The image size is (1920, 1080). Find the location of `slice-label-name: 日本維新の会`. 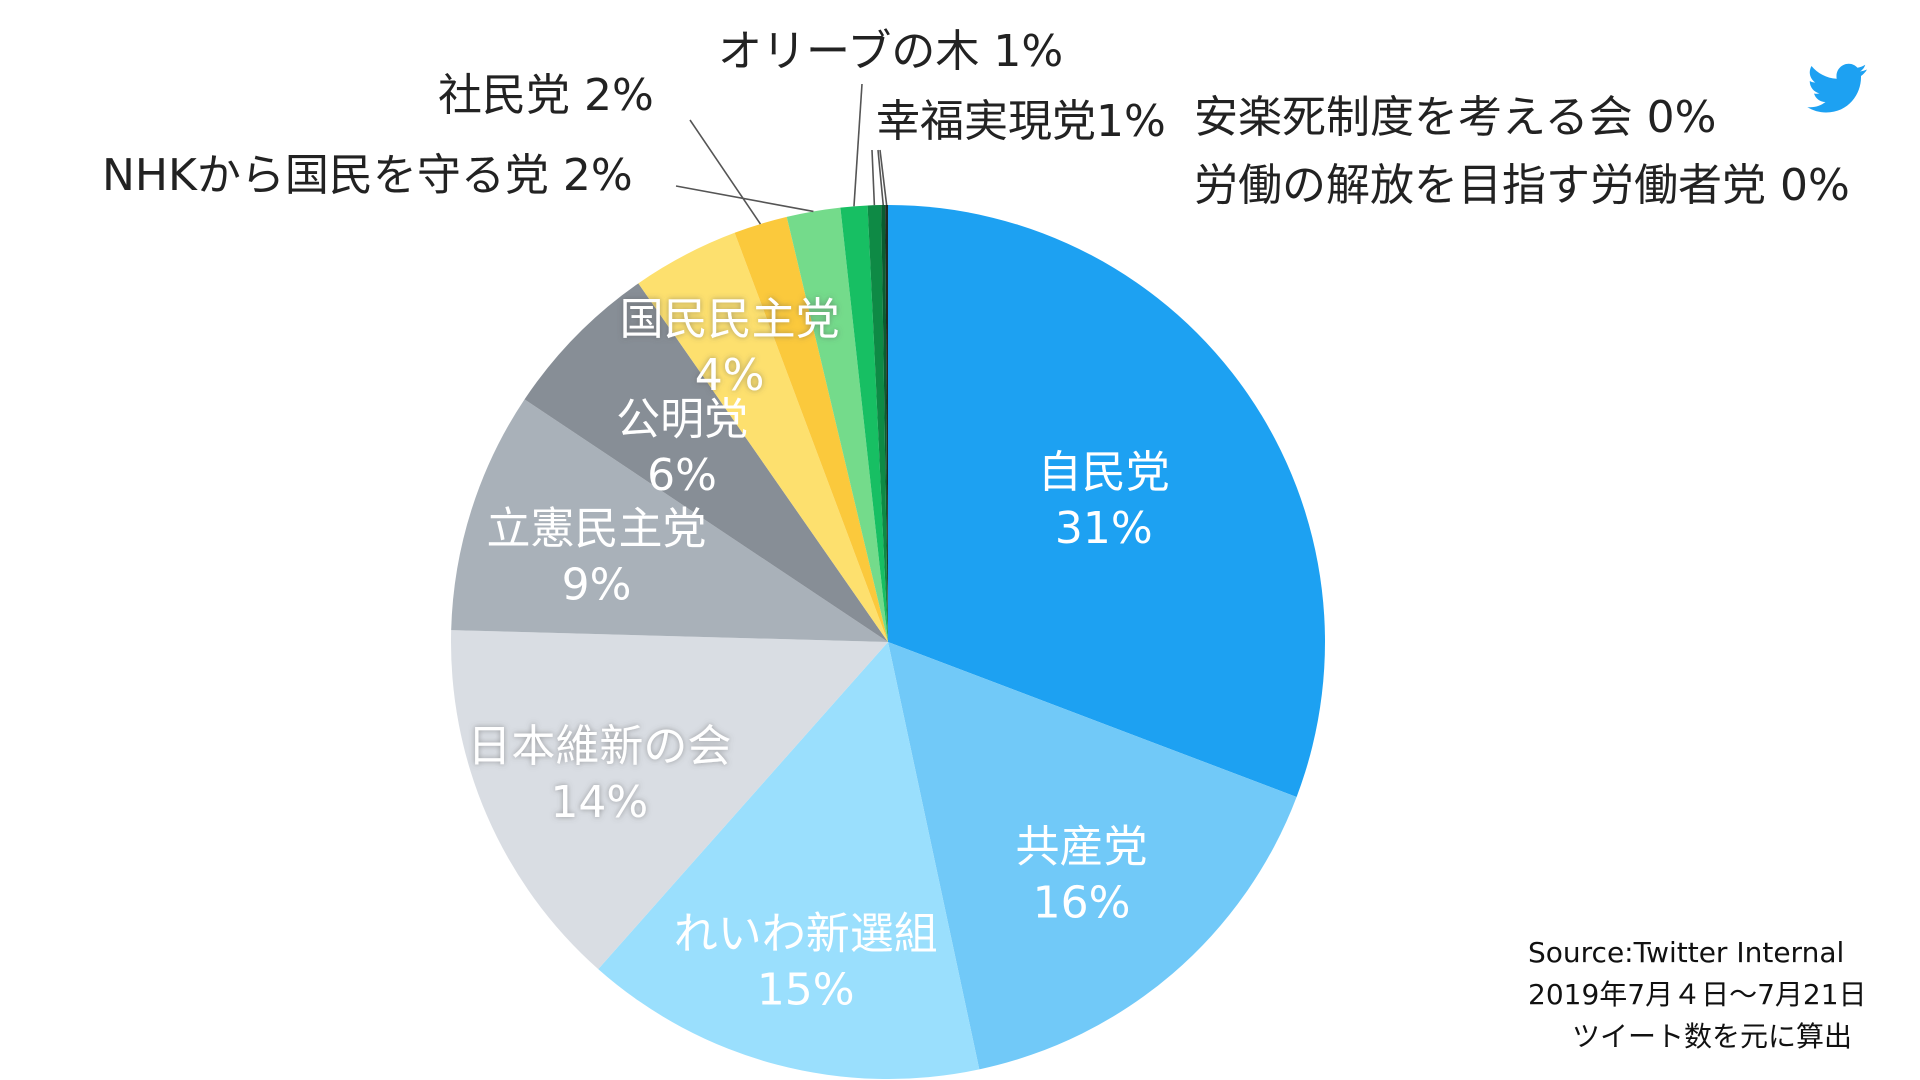

slice-label-name: 日本維新の会 is located at coordinates (599, 746).